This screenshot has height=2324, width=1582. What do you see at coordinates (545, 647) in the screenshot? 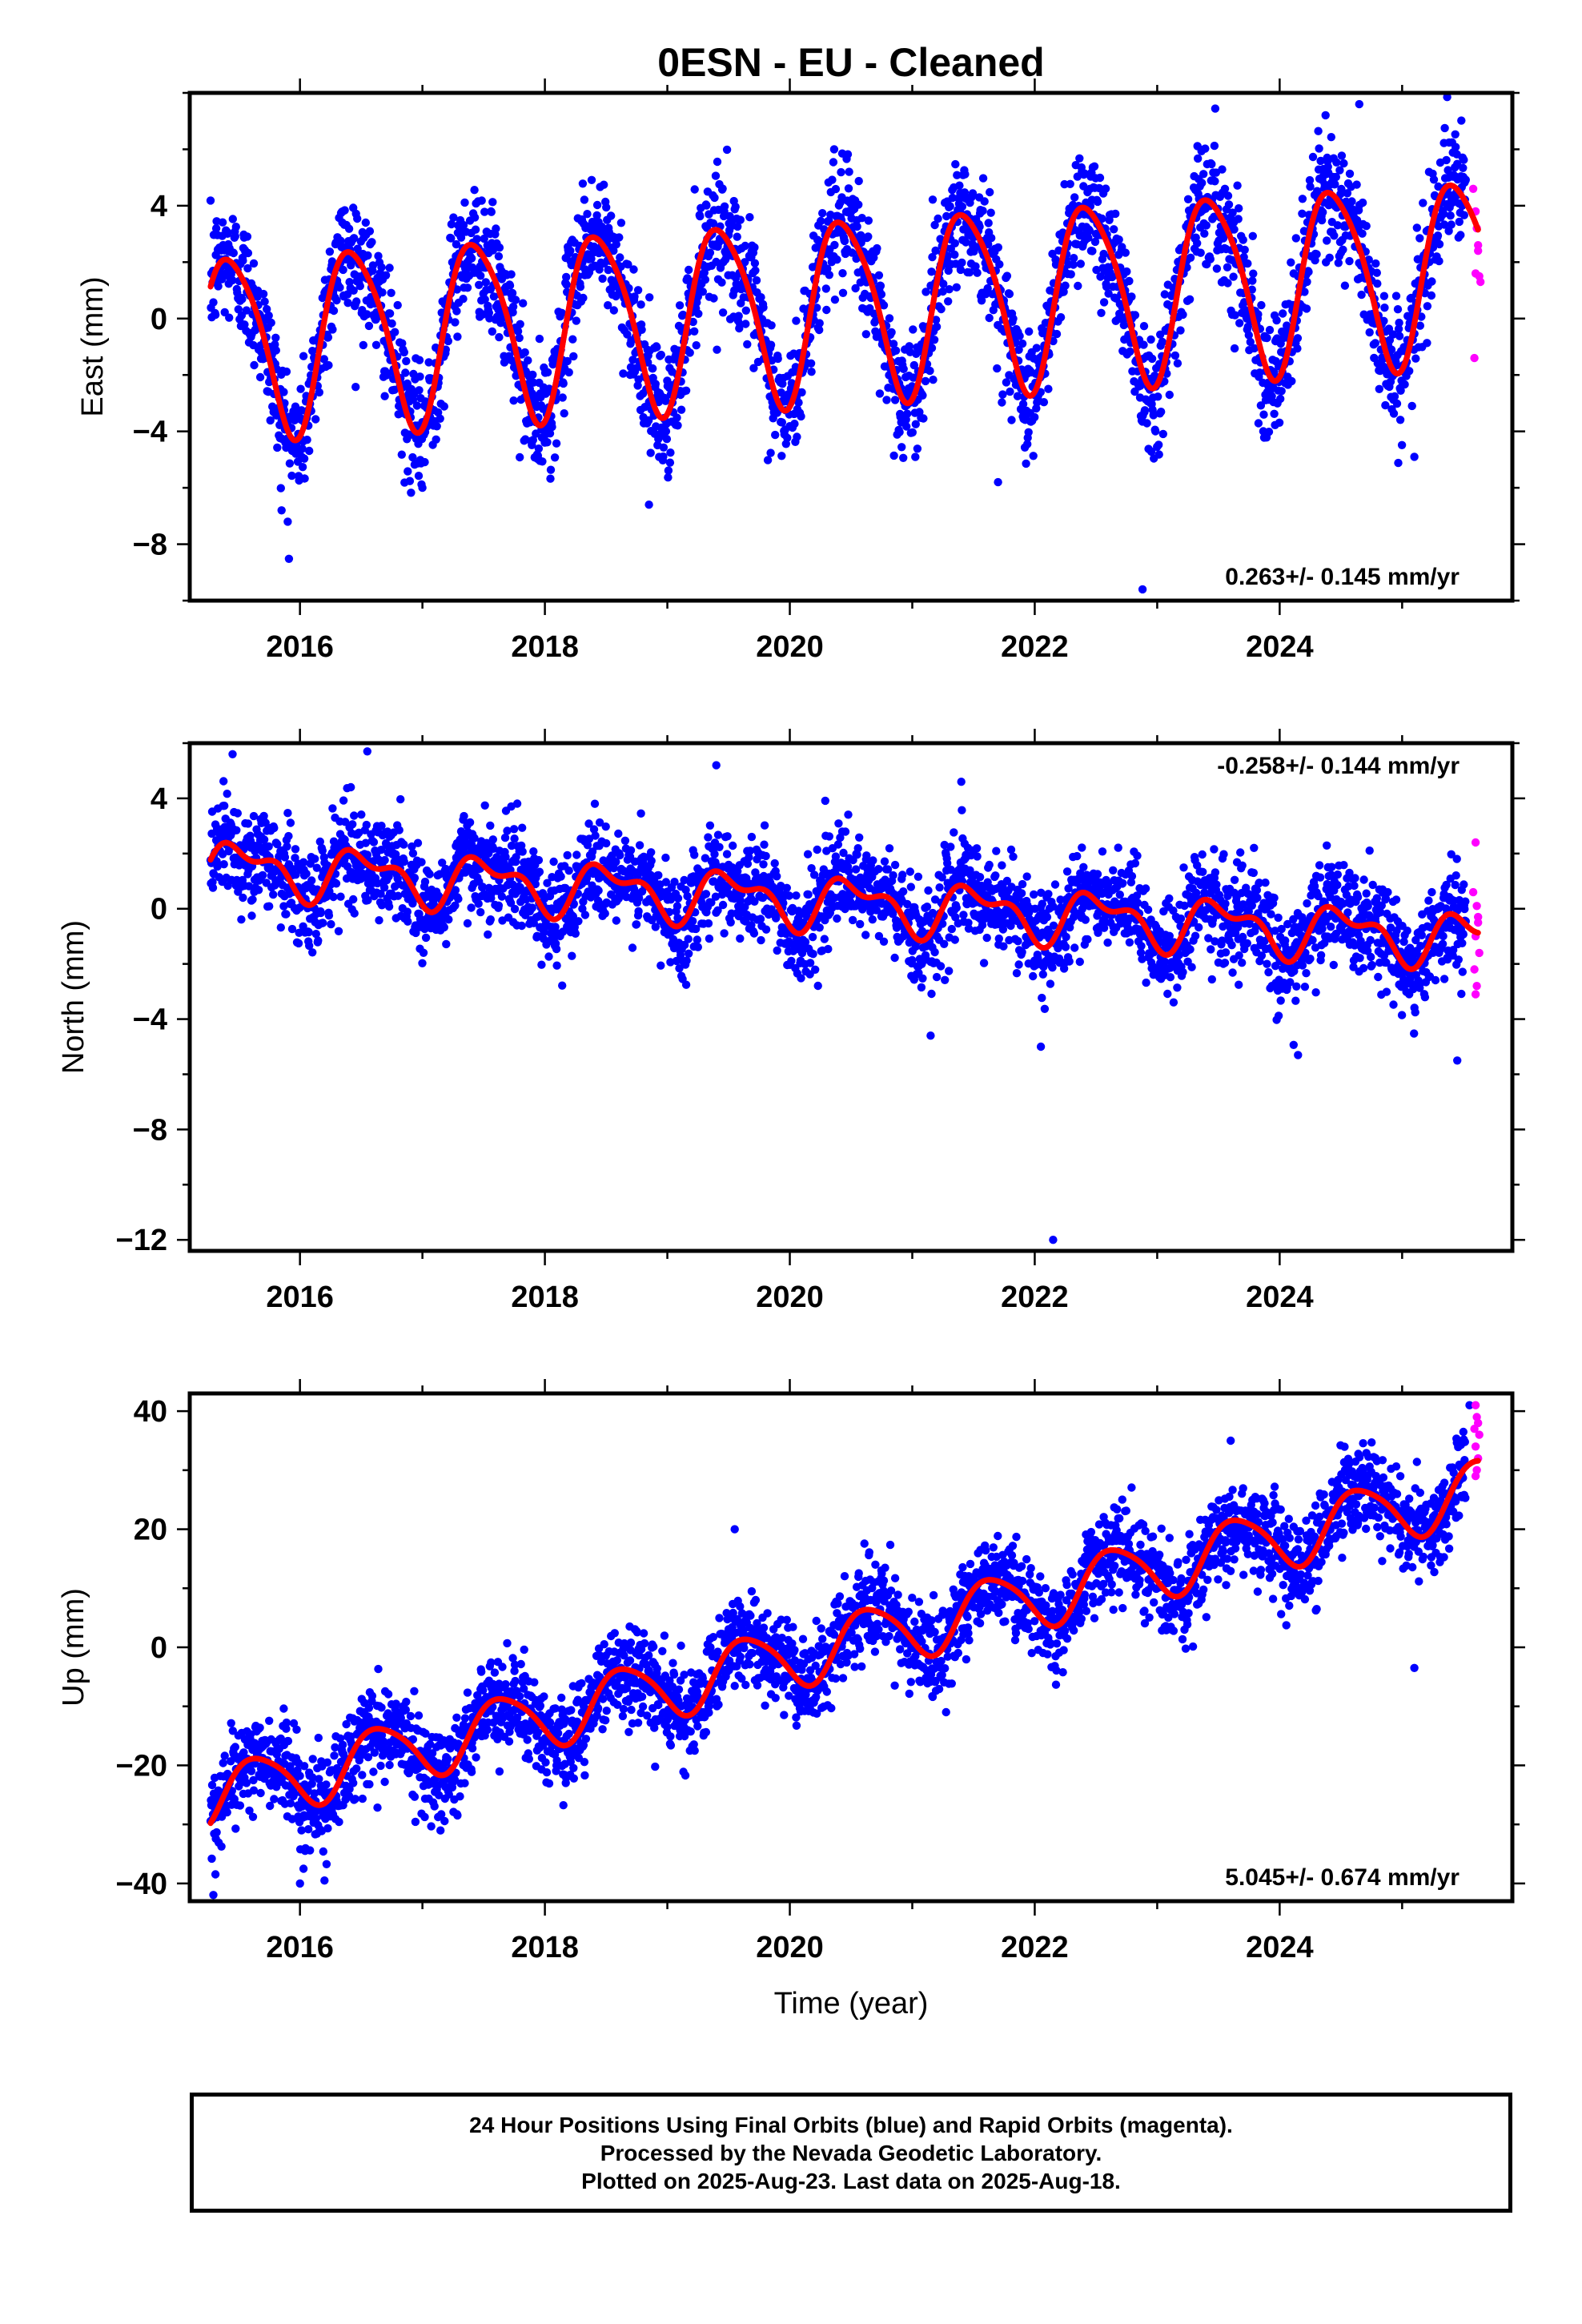
I see `x-tick-label: 2018` at bounding box center [545, 647].